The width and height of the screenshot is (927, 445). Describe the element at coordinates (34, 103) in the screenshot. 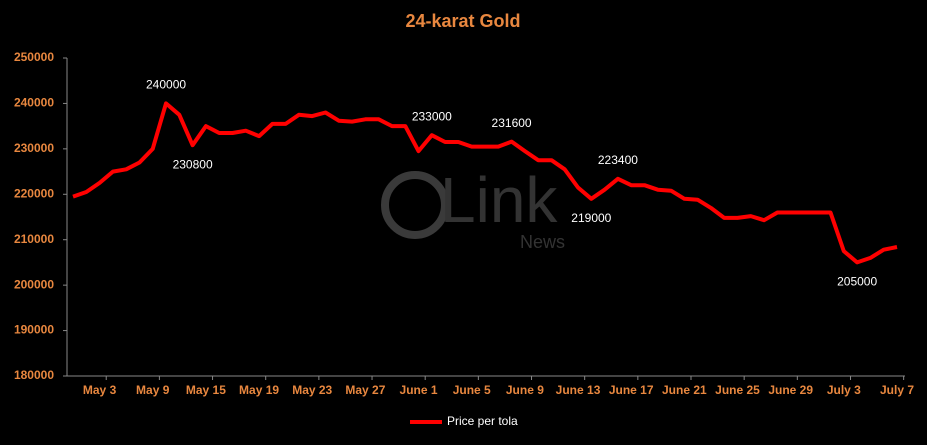

I see `y-tick-label: 240000` at that location.